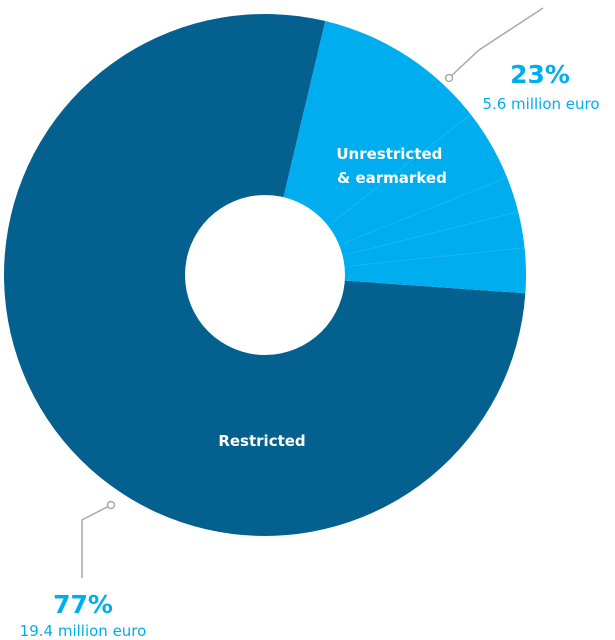 Image resolution: width=615 pixels, height=640 pixels. What do you see at coordinates (83, 604) in the screenshot?
I see `percent-label-restricted: 77%` at bounding box center [83, 604].